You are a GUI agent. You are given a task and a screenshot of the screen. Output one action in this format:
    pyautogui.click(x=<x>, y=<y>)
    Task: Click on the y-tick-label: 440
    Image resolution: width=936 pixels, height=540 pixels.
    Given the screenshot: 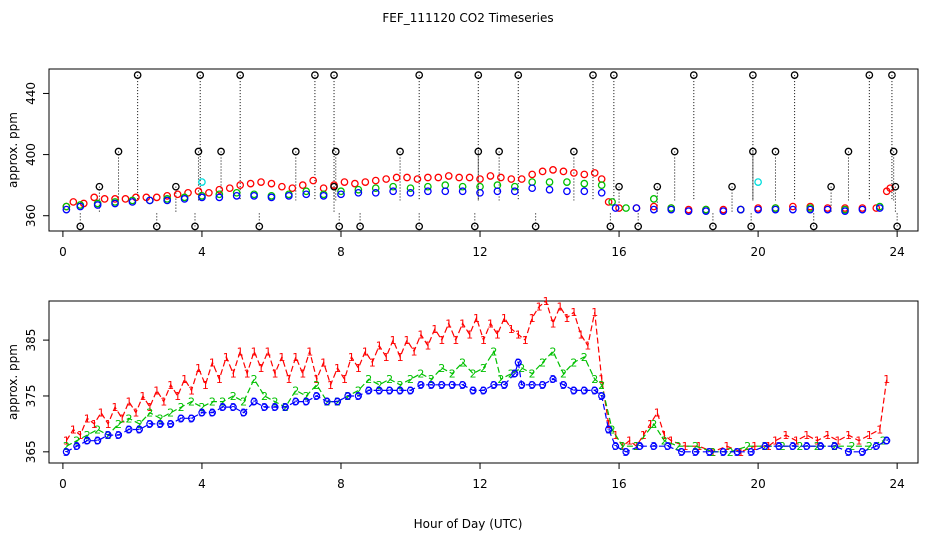 What is the action you would take?
    pyautogui.click(x=31, y=93)
    